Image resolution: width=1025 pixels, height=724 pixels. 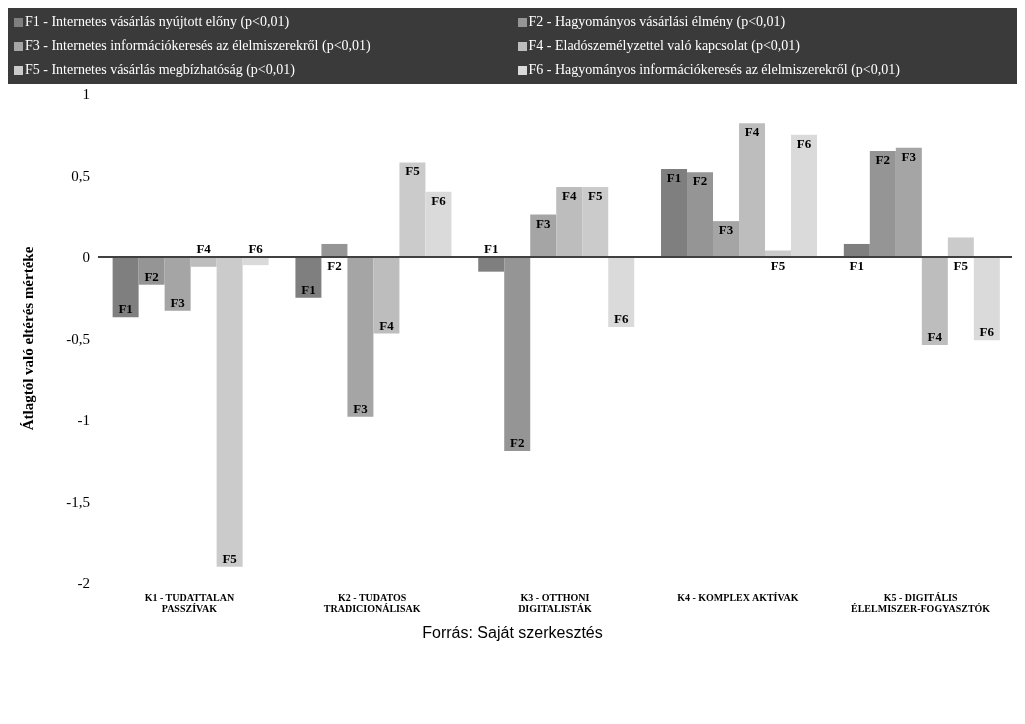 What do you see at coordinates (198, 46) in the screenshot?
I see `legend-label: F3 - Internetes információkeresés az élelmiszerekről (p<0,01)` at bounding box center [198, 46].